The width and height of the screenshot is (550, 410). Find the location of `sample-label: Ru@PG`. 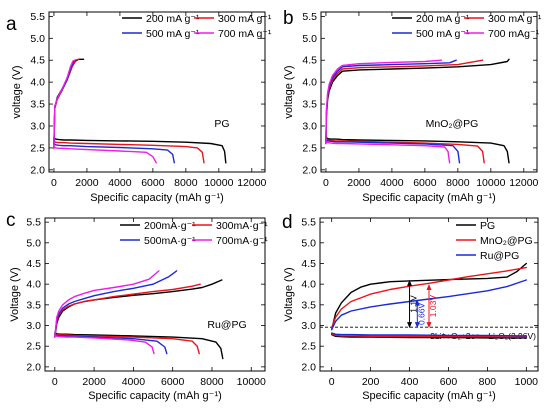

sample-label: Ru@PG is located at coordinates (226, 325).